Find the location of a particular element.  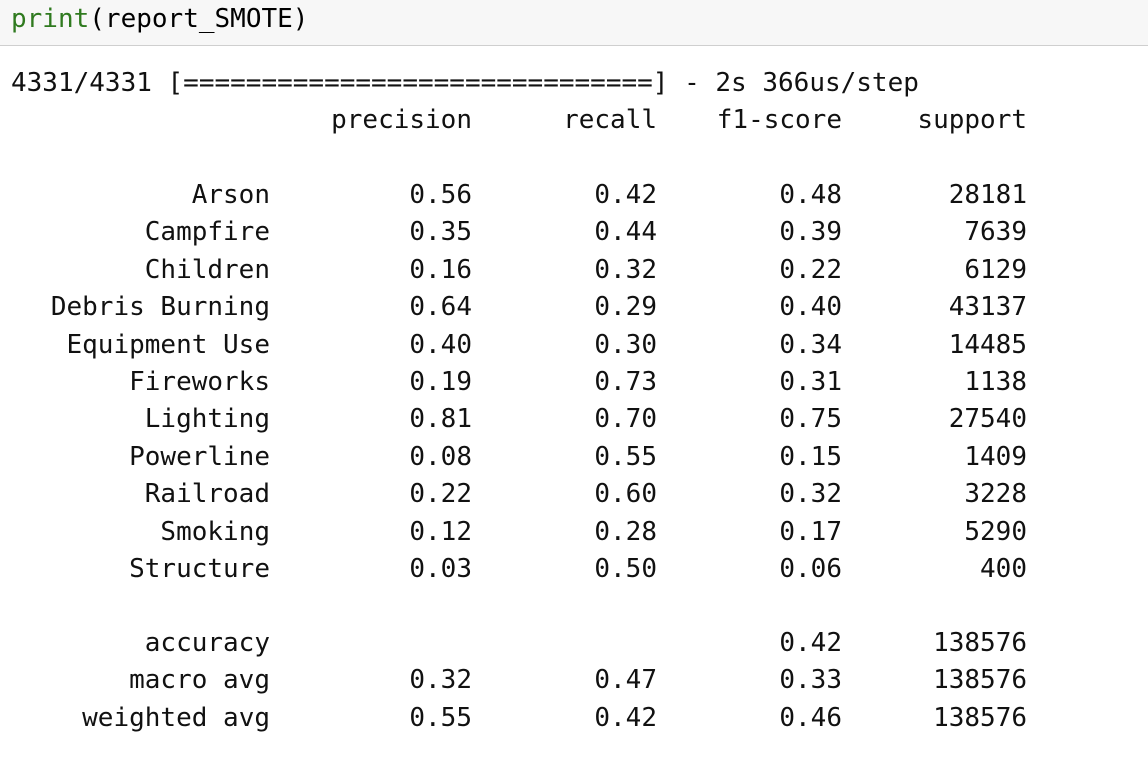

header-precision: precision is located at coordinates (386, 120).